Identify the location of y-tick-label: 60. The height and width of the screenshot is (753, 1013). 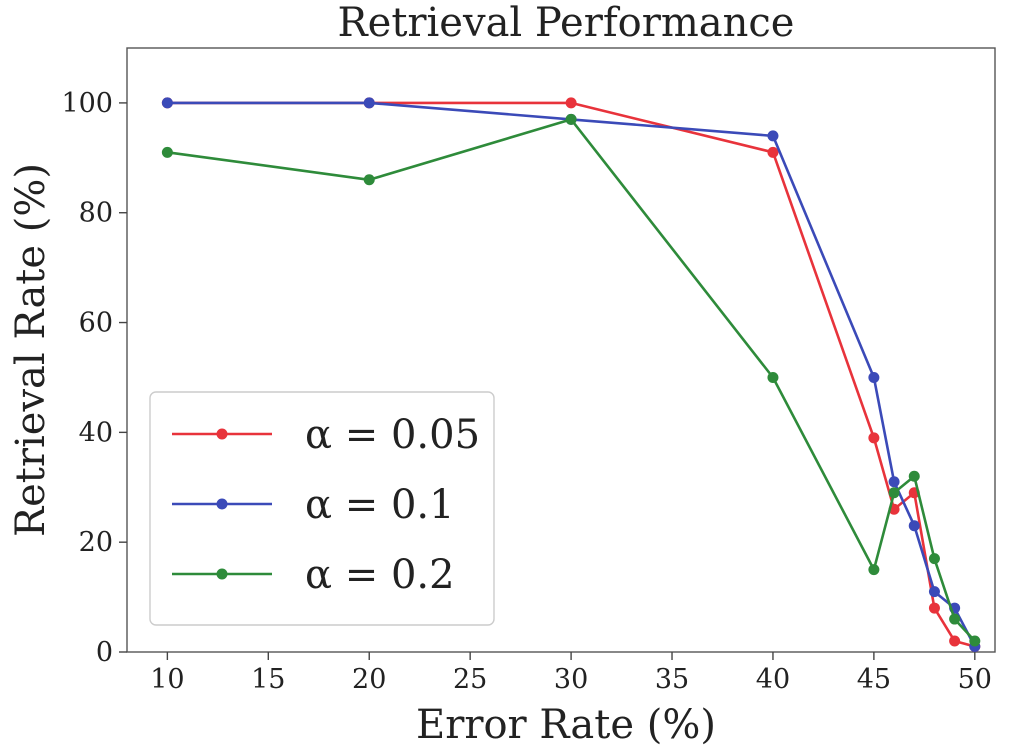
(96, 323).